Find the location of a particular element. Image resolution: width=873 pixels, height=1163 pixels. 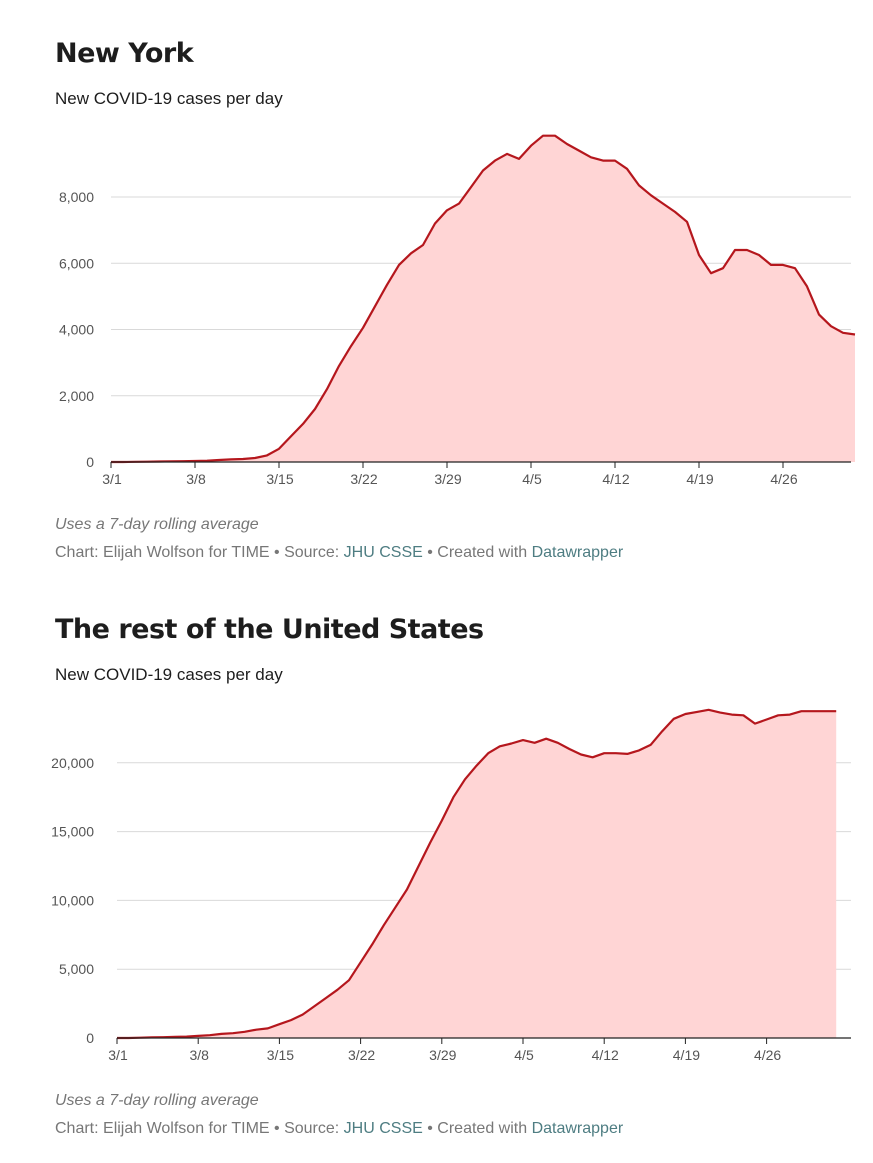

y-tick-label: 4,000 is located at coordinates (76, 330).